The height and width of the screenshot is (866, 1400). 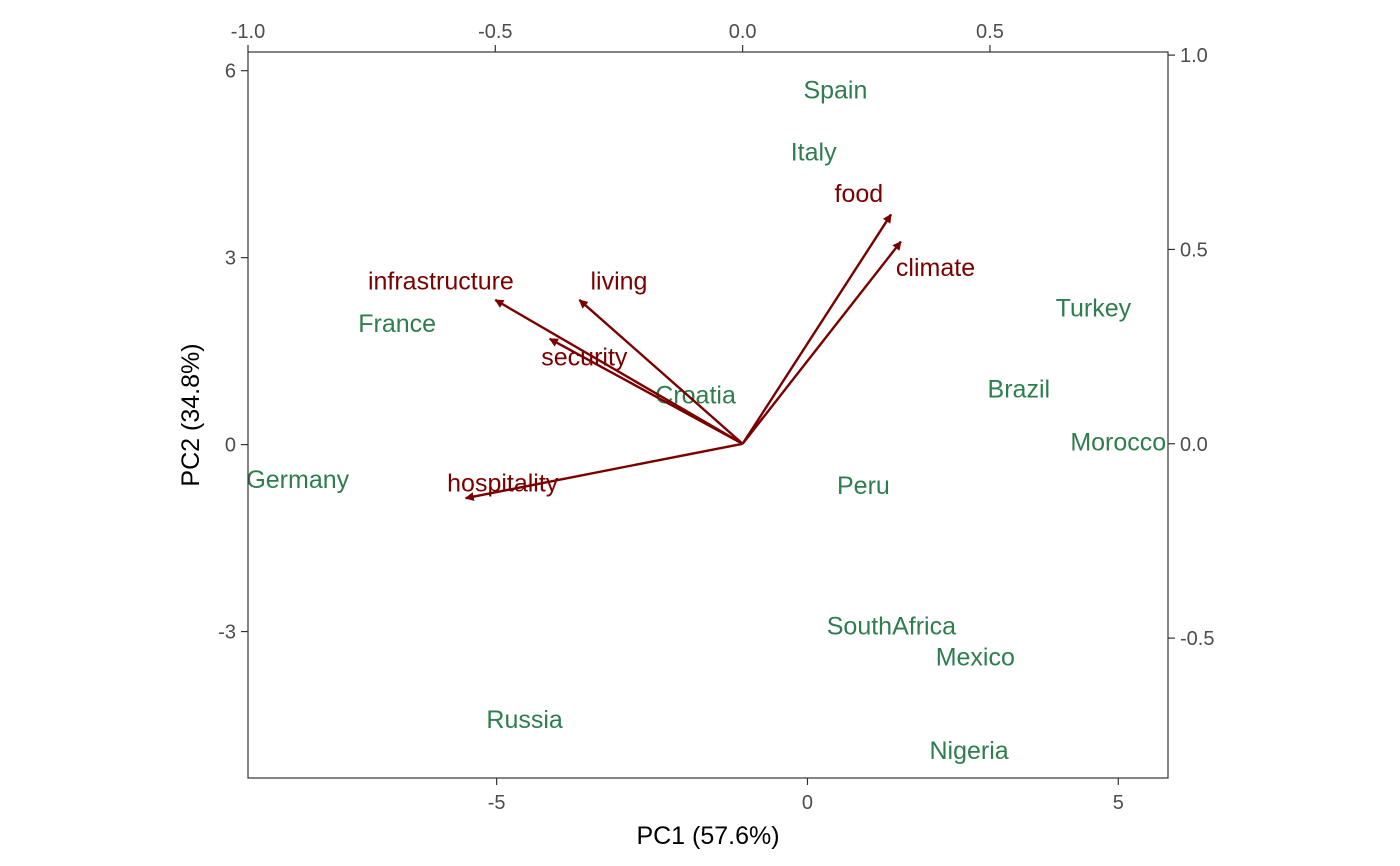 I want to click on variable-label: infrastructure, so click(x=441, y=282).